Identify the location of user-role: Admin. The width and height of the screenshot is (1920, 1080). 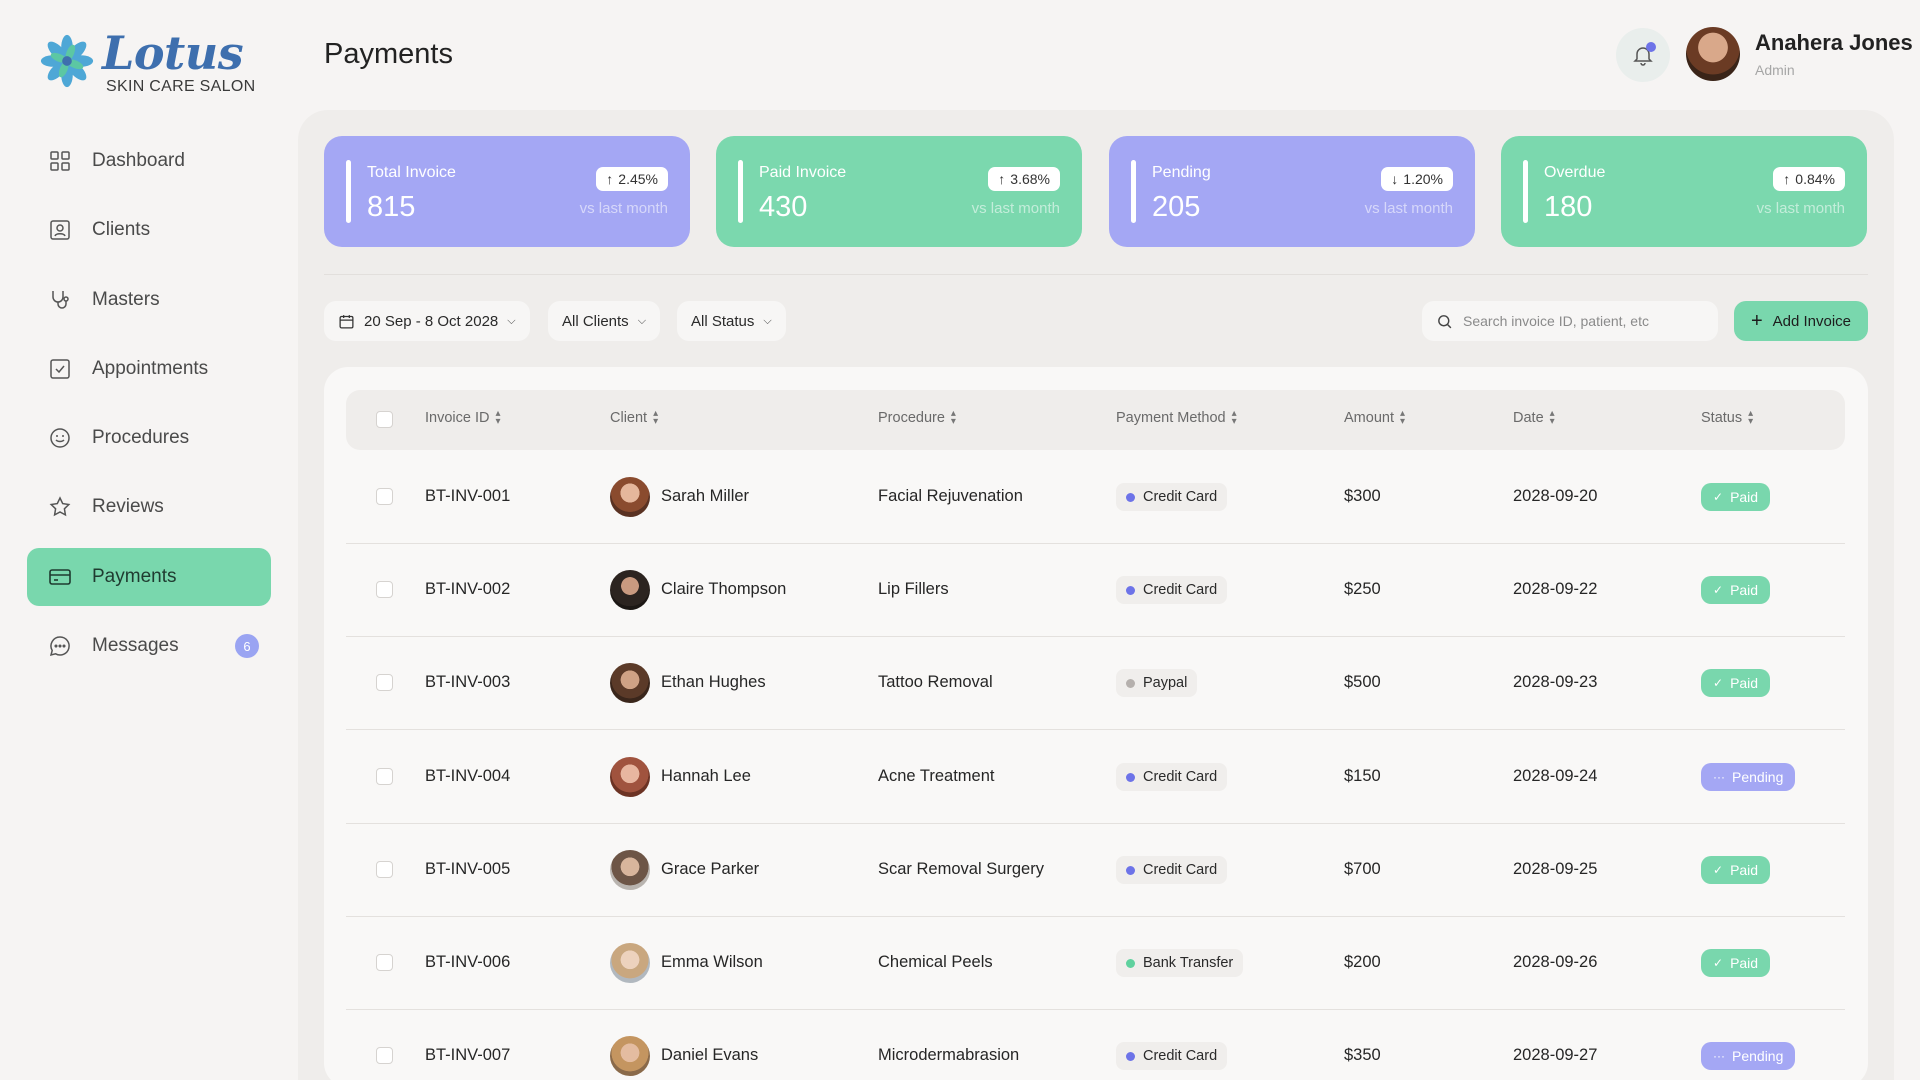
(1775, 70).